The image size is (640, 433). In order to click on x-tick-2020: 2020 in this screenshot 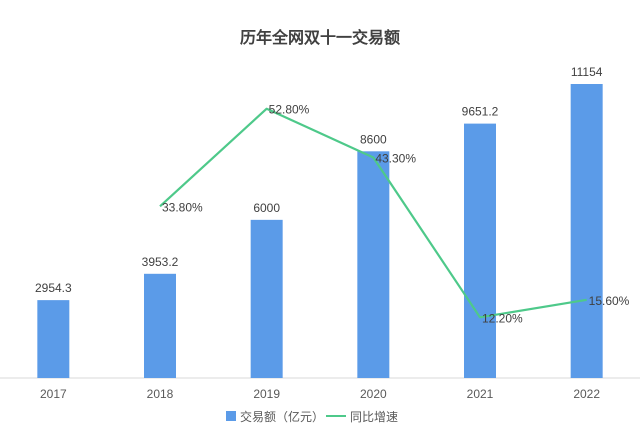, I will do `click(373, 394)`.